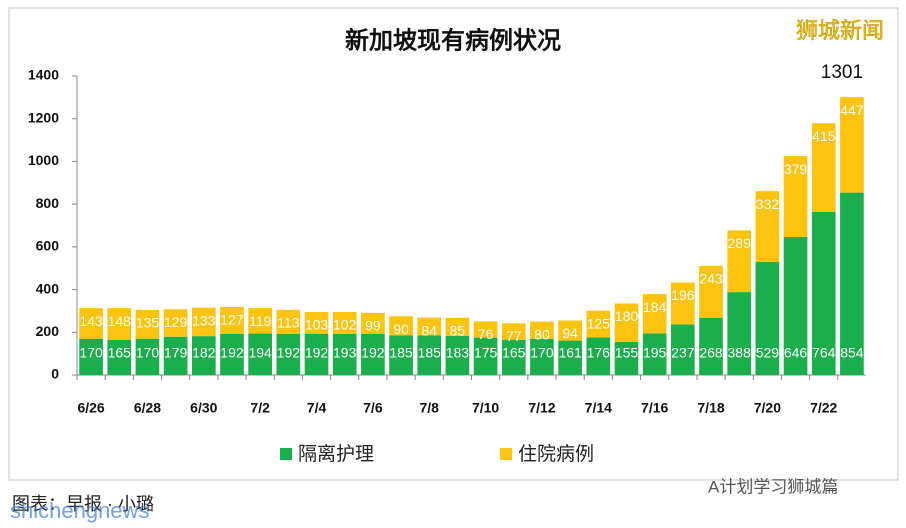 This screenshot has height=528, width=906. I want to click on legend-label: 隔离护理, so click(336, 454).